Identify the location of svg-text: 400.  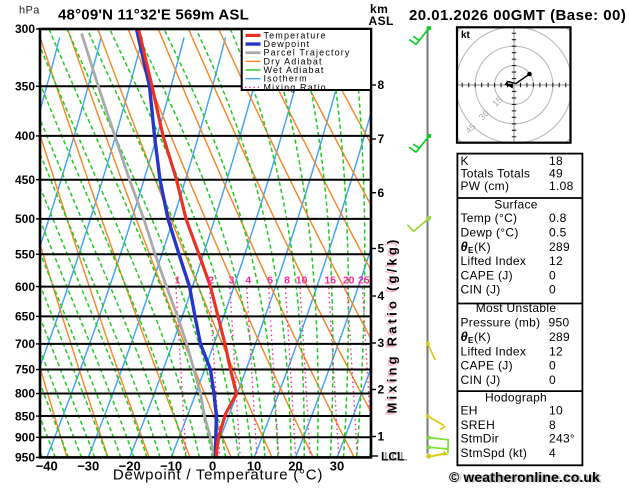
(25, 136).